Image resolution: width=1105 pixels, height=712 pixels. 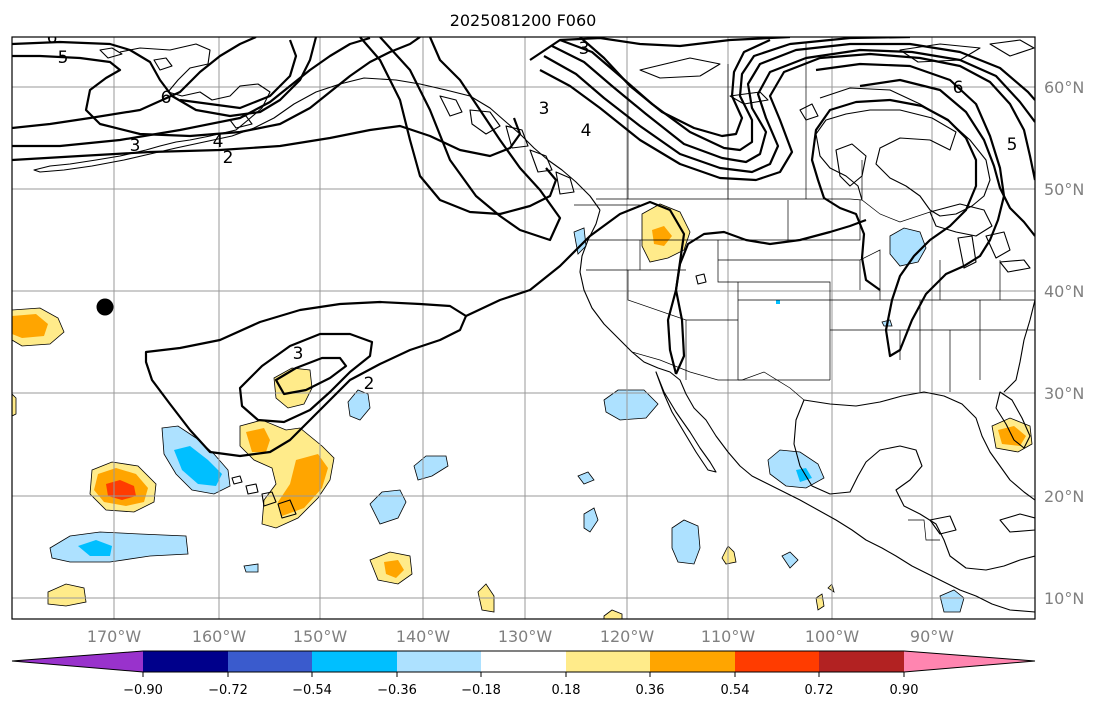 What do you see at coordinates (77, 661) in the screenshot?
I see `colorbar-extend-low` at bounding box center [77, 661].